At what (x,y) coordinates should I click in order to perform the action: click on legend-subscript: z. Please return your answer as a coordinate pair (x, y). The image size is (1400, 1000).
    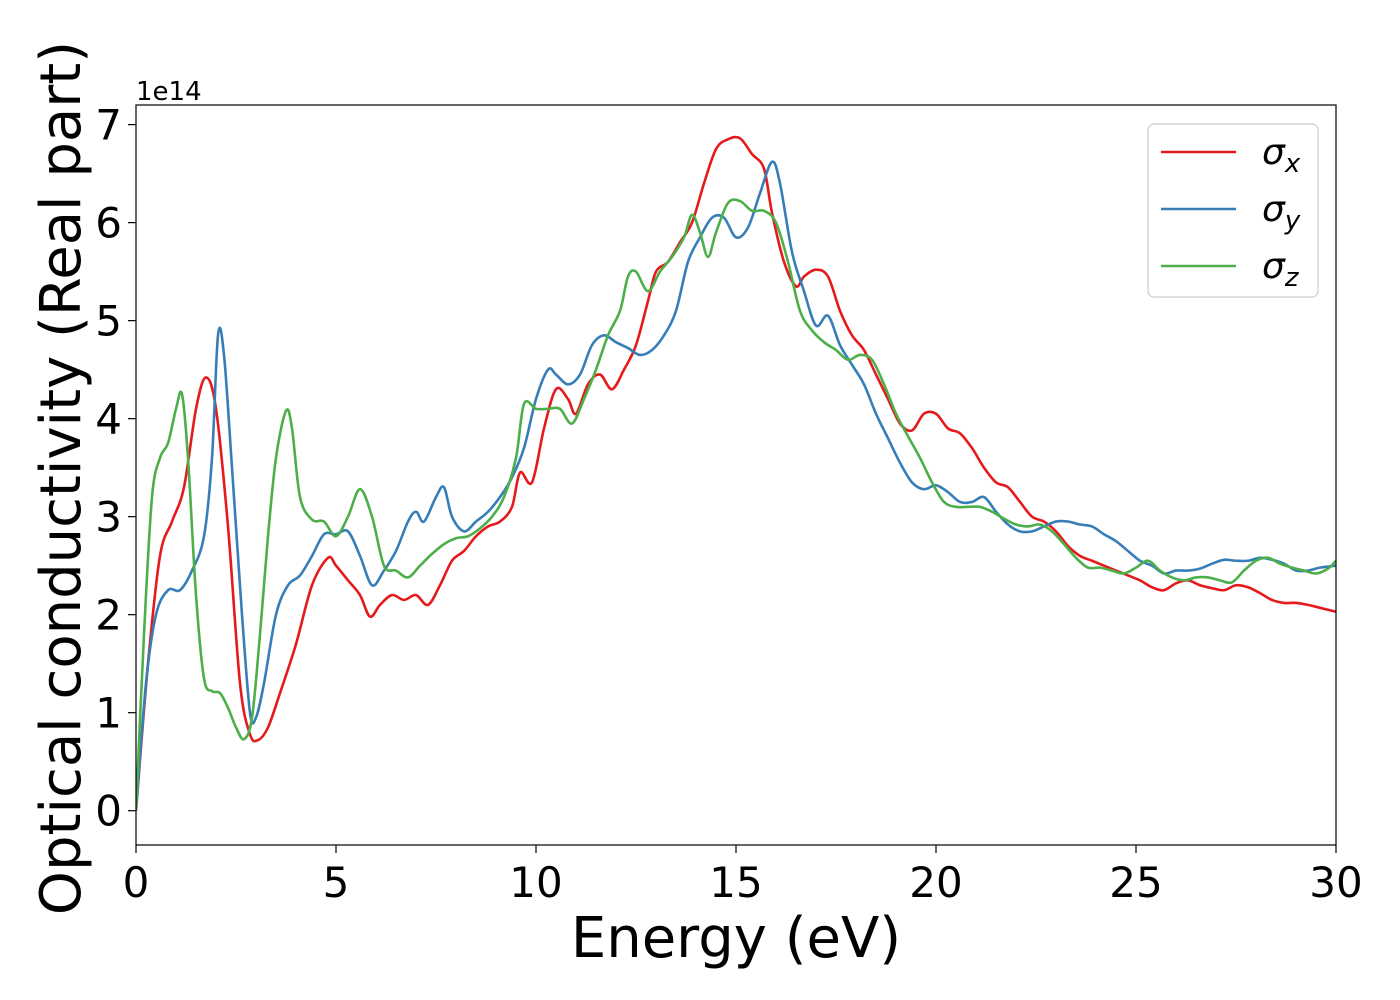
    Looking at the image, I should click on (1292, 278).